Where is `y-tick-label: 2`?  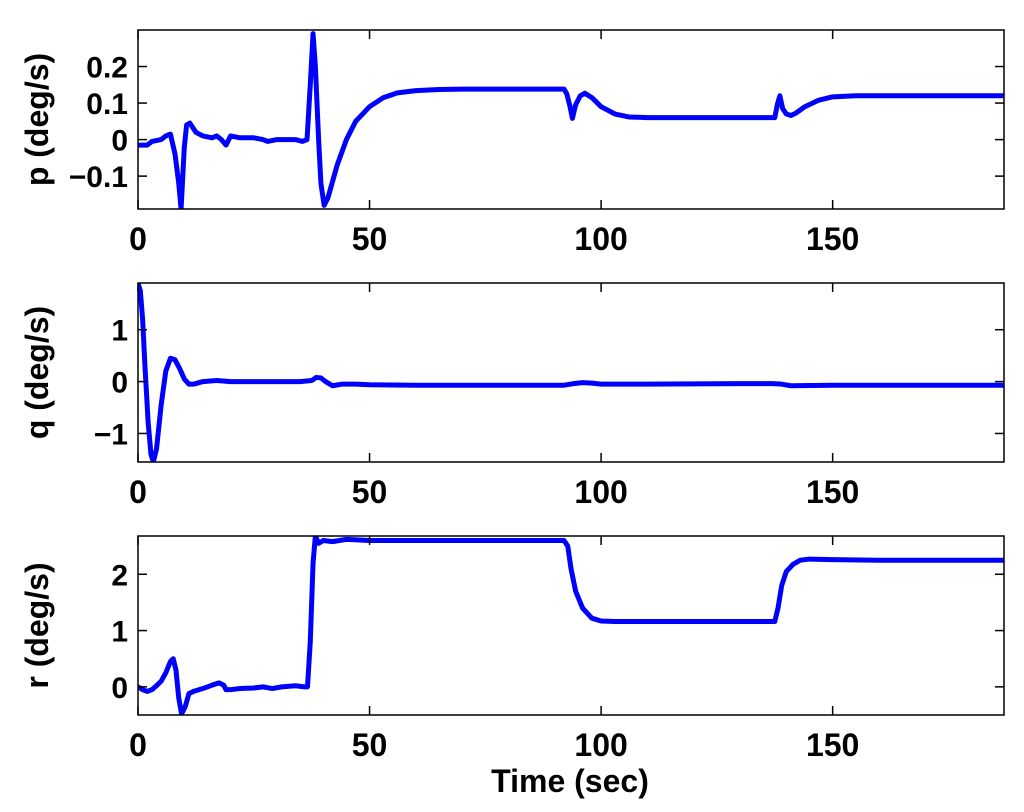
y-tick-label: 2 is located at coordinates (119, 575).